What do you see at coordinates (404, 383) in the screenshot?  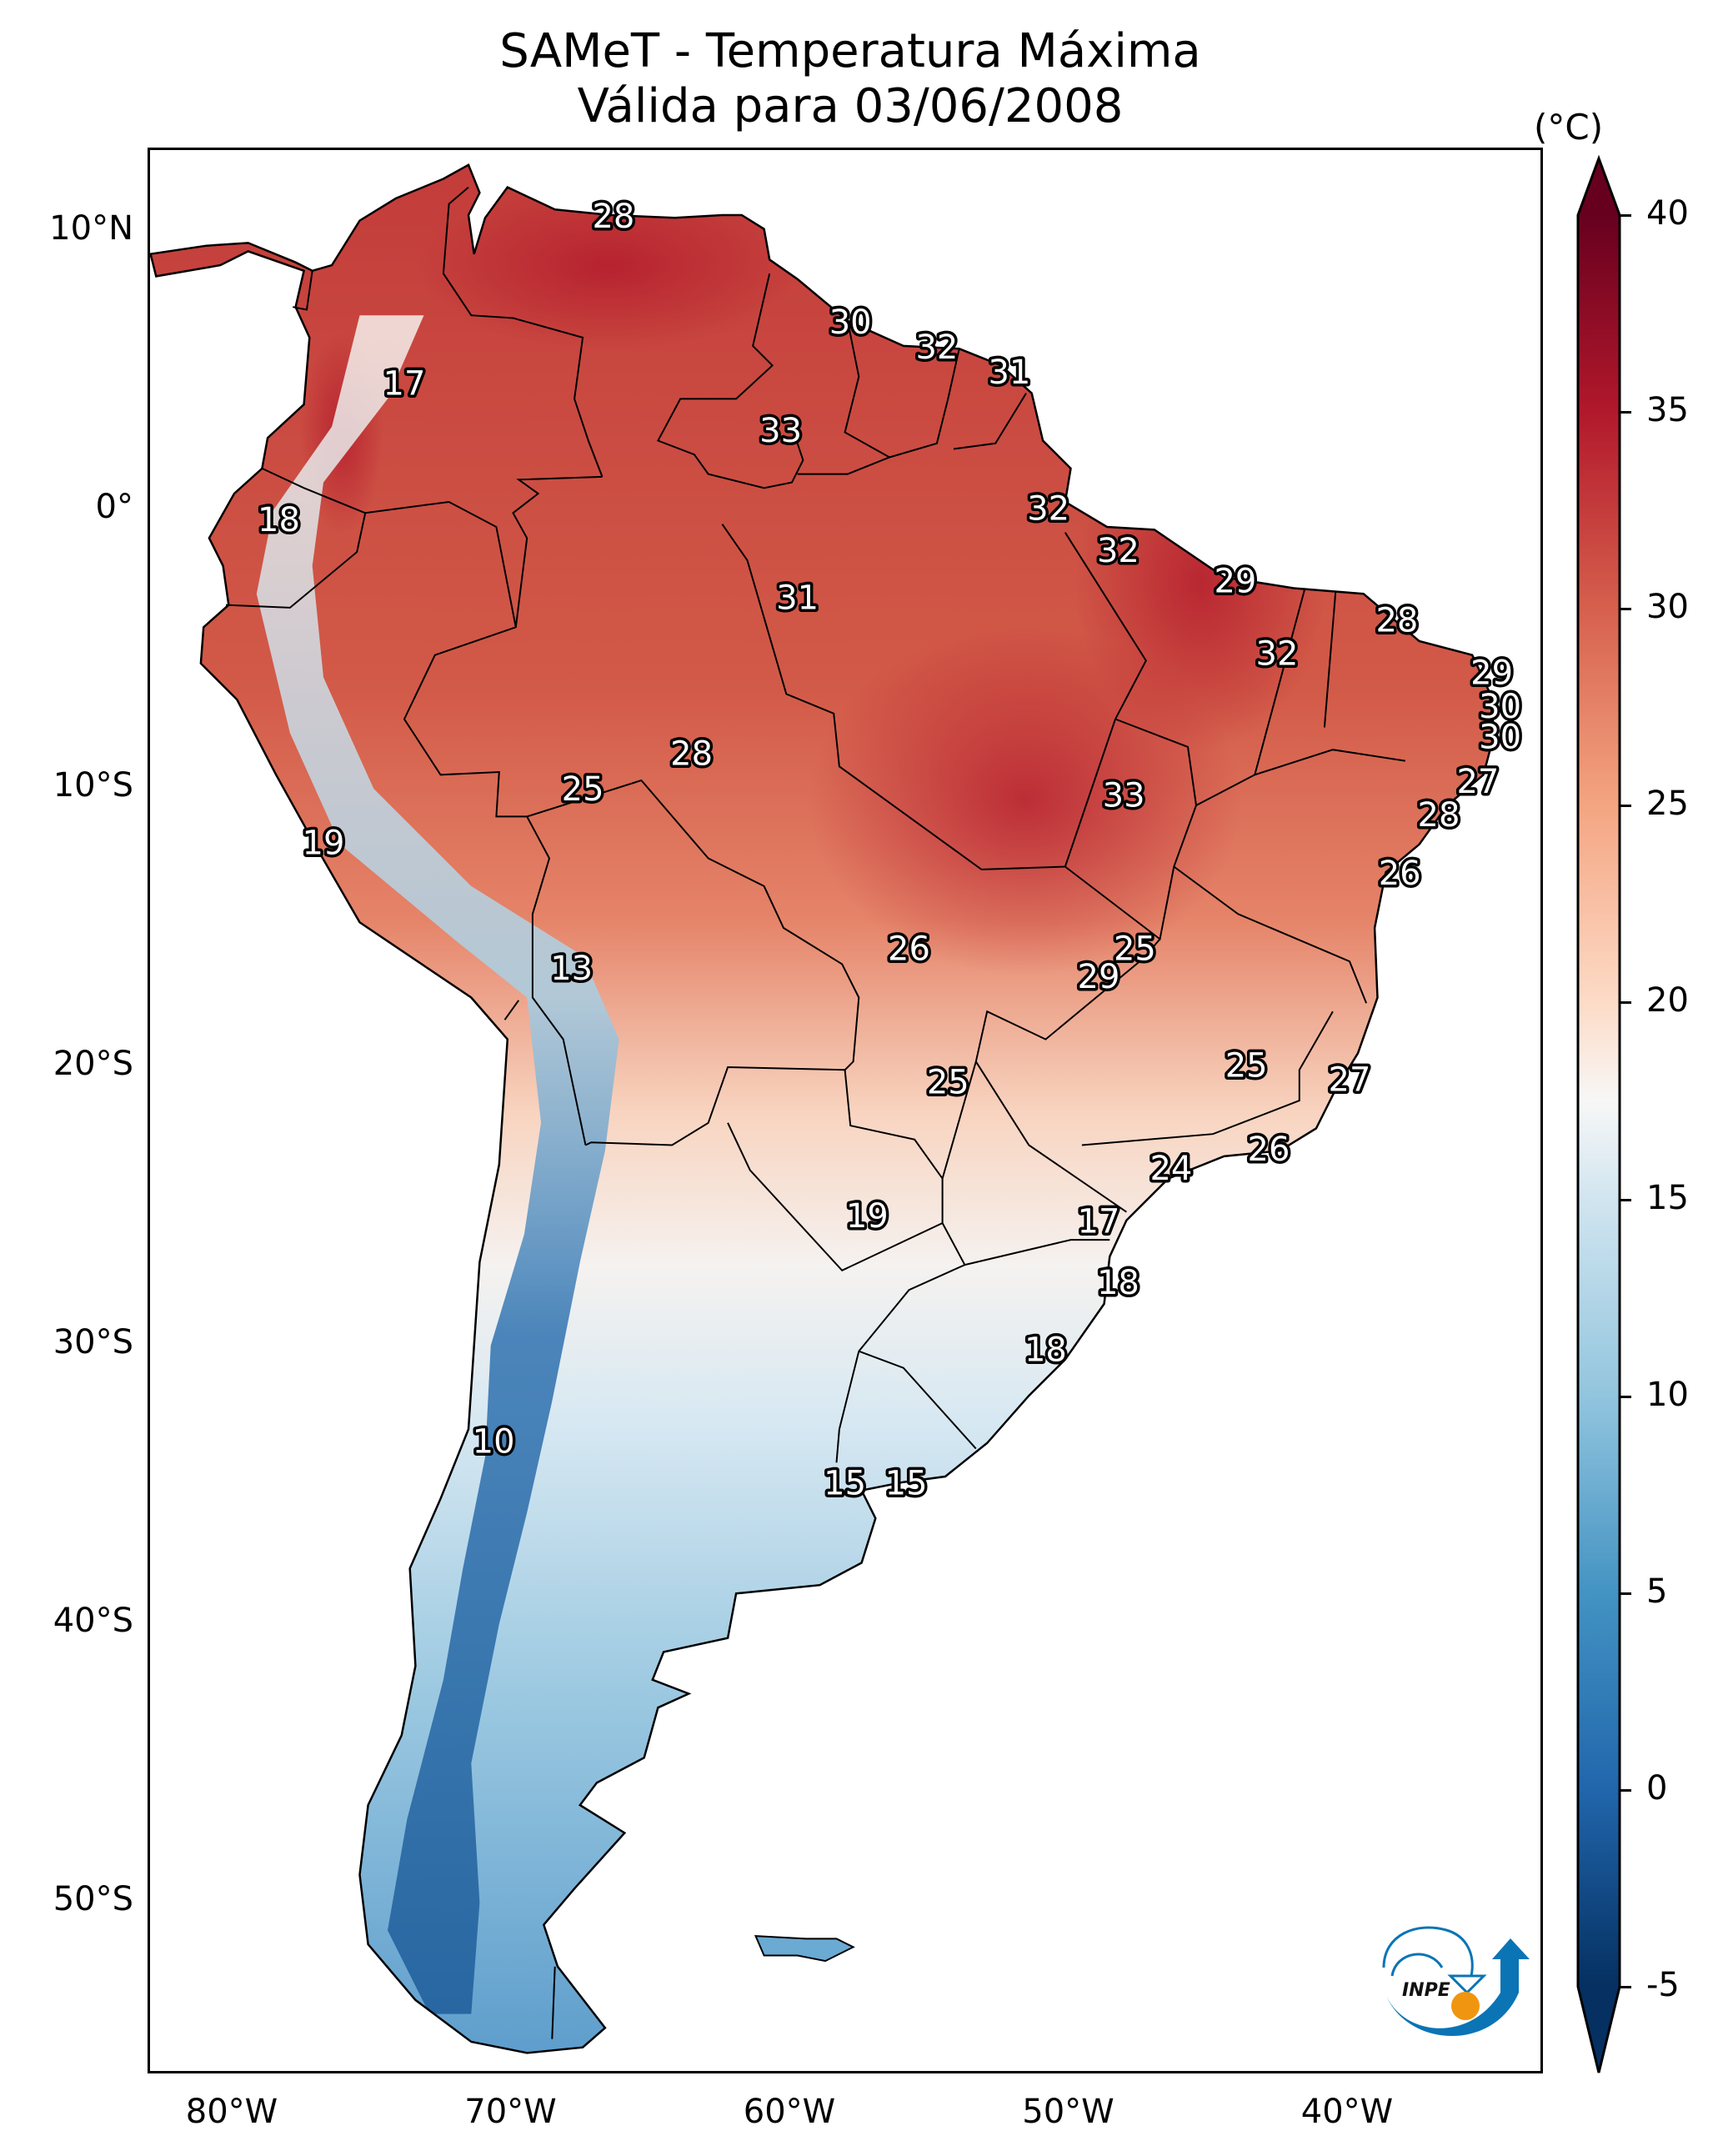 I see `station-temperature-label: 17` at bounding box center [404, 383].